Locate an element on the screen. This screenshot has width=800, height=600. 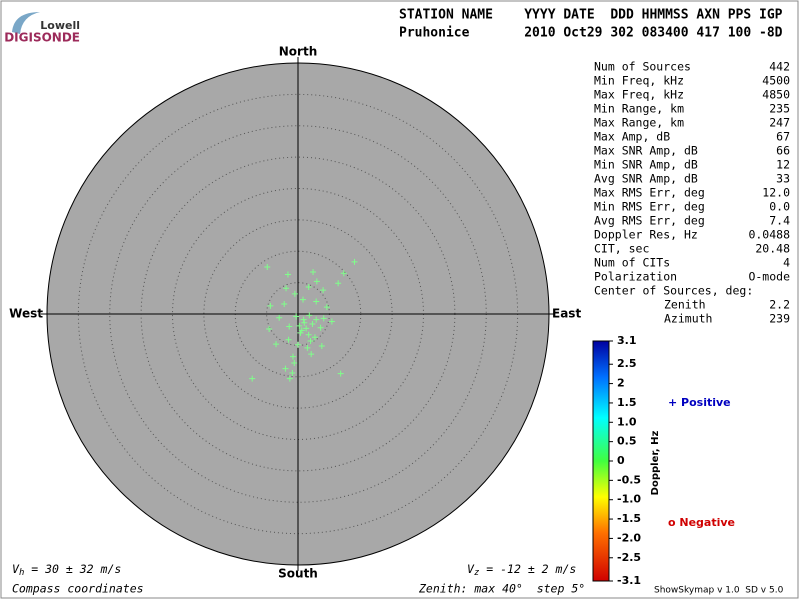
stat-value: 4850 is located at coordinates (776, 95).